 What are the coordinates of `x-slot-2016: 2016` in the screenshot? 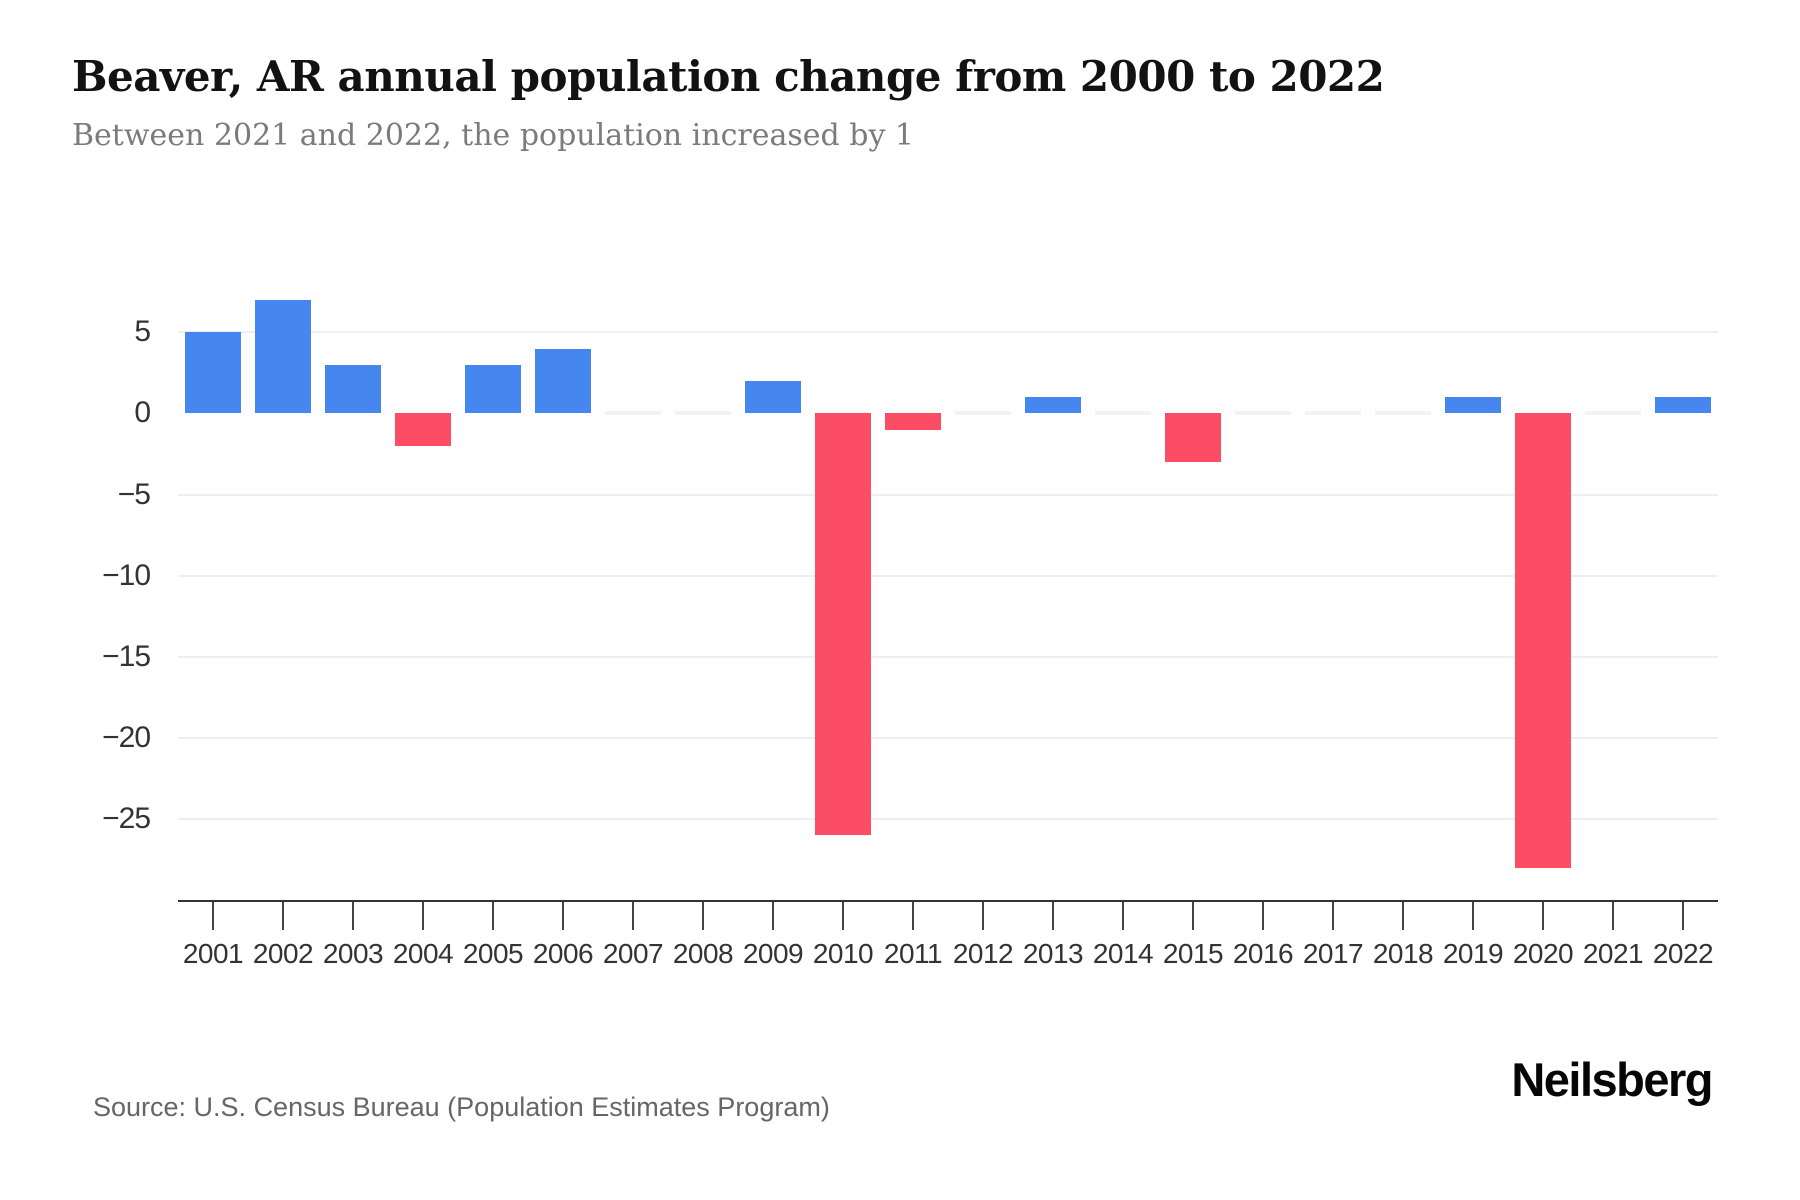 It's located at (1263, 942).